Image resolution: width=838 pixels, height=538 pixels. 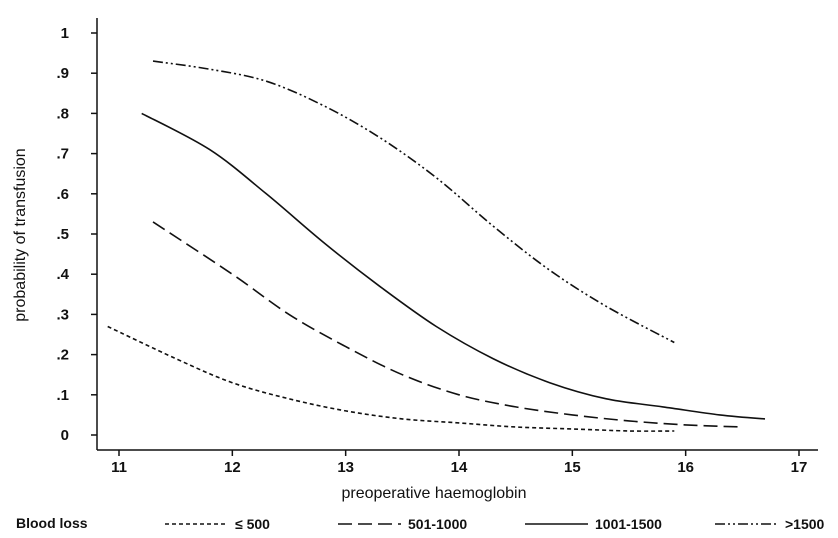 I want to click on y-axis-title: probability of transfusion, so click(x=20, y=234).